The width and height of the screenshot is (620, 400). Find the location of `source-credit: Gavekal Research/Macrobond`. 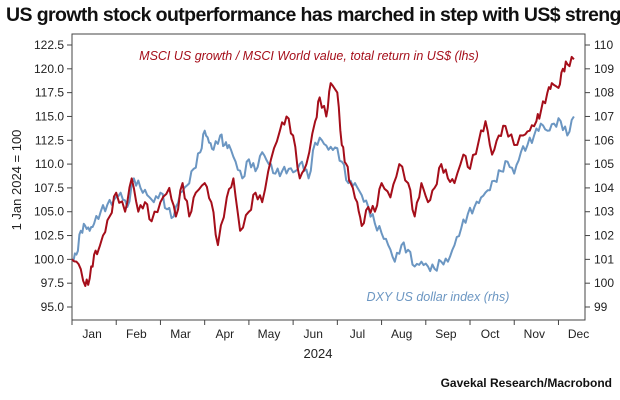

source-credit: Gavekal Research/Macrobond is located at coordinates (526, 383).